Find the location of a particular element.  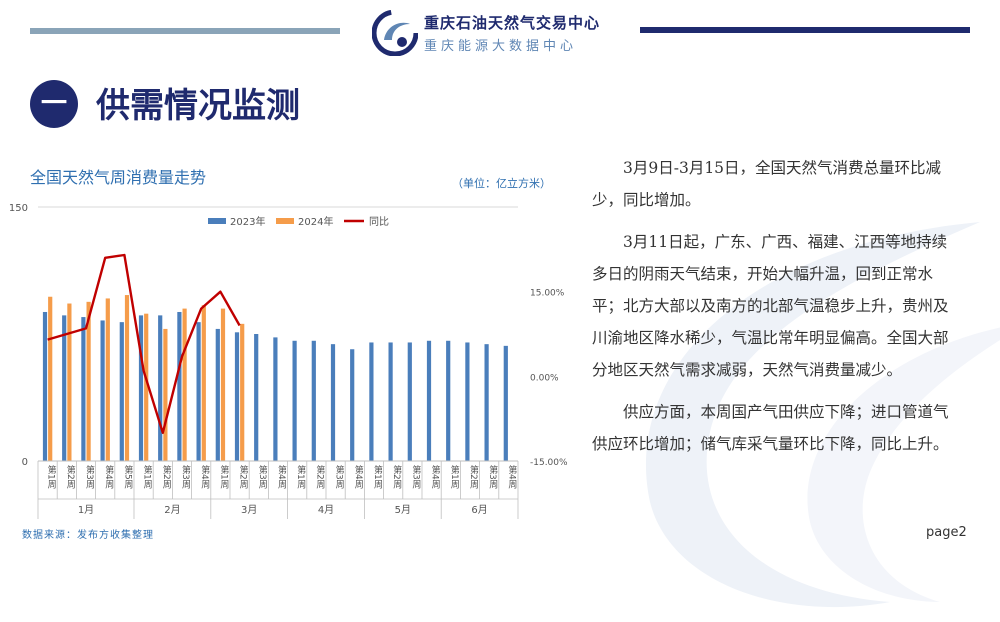

brand-title: 重庆石油天然气交易中心 is located at coordinates (512, 23).